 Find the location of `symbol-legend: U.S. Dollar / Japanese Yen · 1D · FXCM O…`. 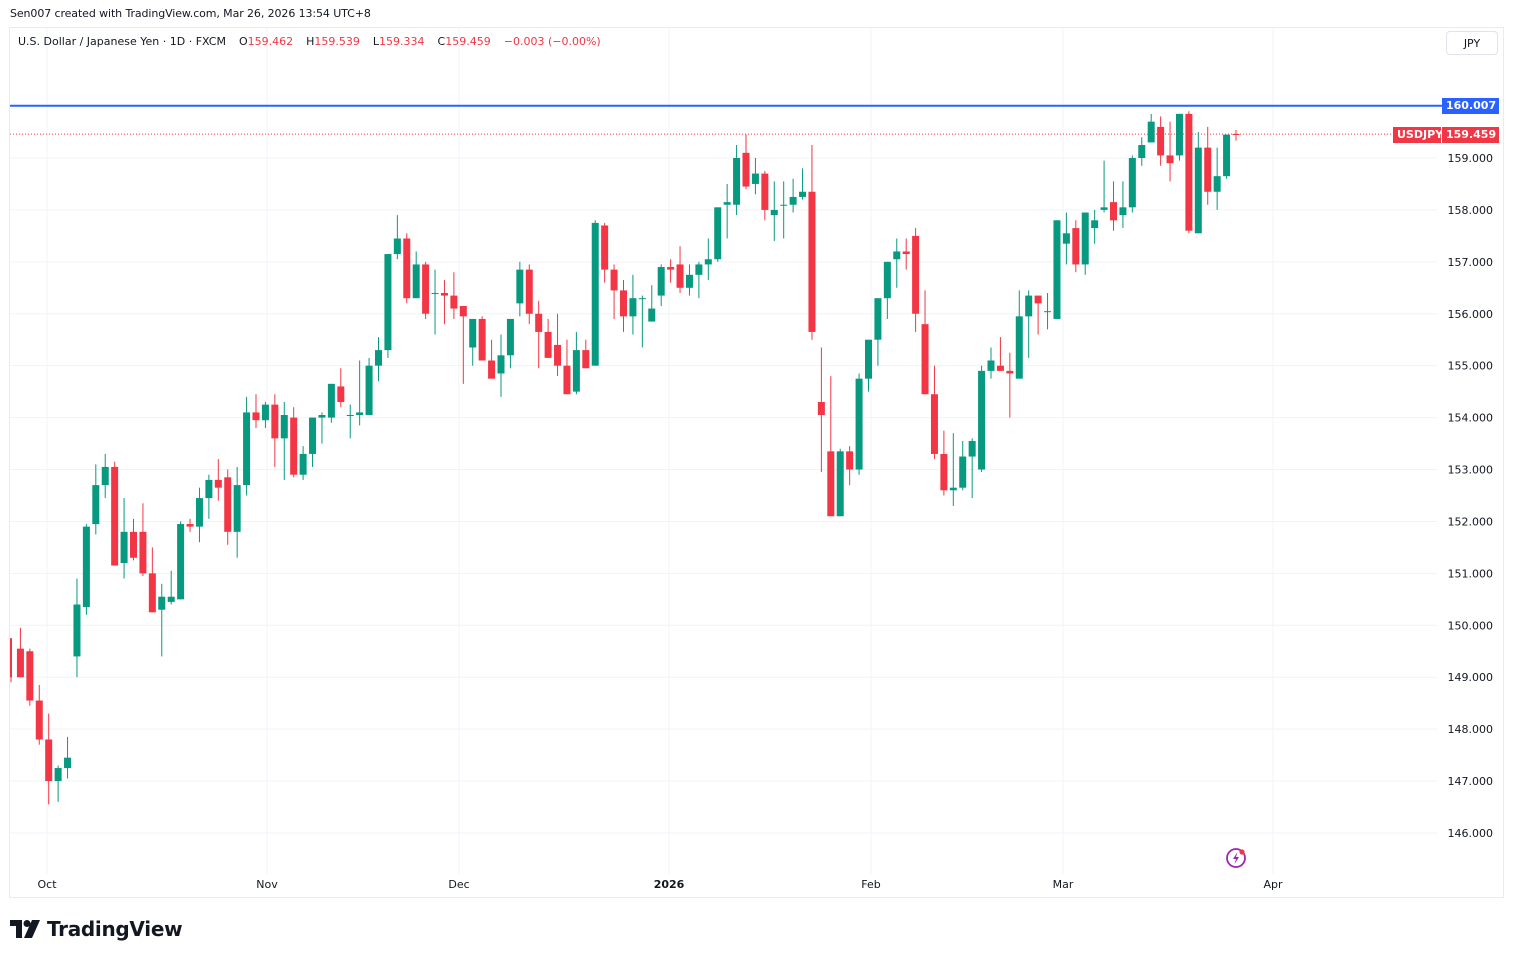

symbol-legend: U.S. Dollar / Japanese Yen · 1D · FXCM O… is located at coordinates (309, 41).